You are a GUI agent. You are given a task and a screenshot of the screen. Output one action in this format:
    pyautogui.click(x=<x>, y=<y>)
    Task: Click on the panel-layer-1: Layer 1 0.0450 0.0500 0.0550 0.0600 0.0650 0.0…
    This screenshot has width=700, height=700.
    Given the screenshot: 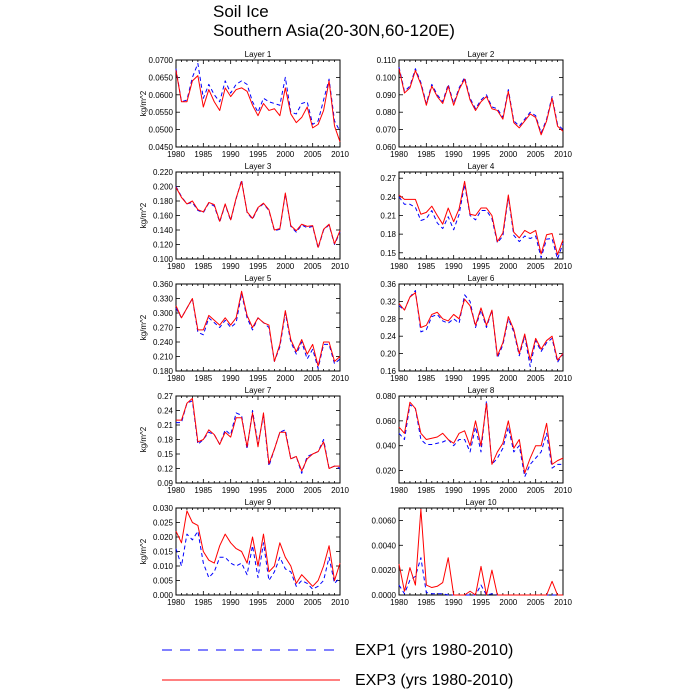 What is the action you would take?
    pyautogui.click(x=244, y=104)
    